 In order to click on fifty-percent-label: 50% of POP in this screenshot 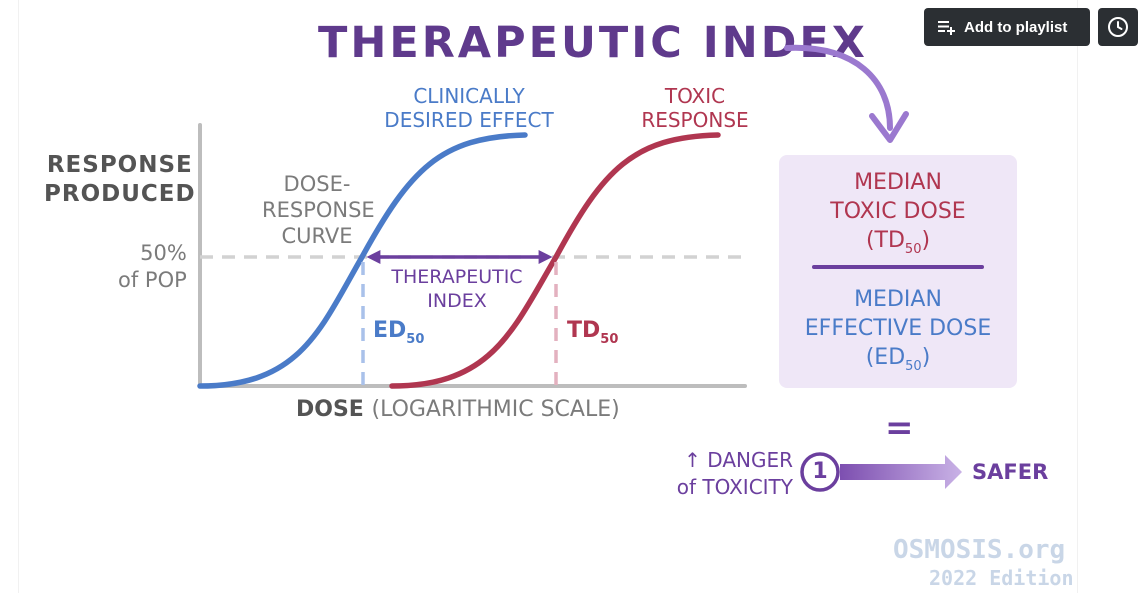, I will do `click(152, 267)`.